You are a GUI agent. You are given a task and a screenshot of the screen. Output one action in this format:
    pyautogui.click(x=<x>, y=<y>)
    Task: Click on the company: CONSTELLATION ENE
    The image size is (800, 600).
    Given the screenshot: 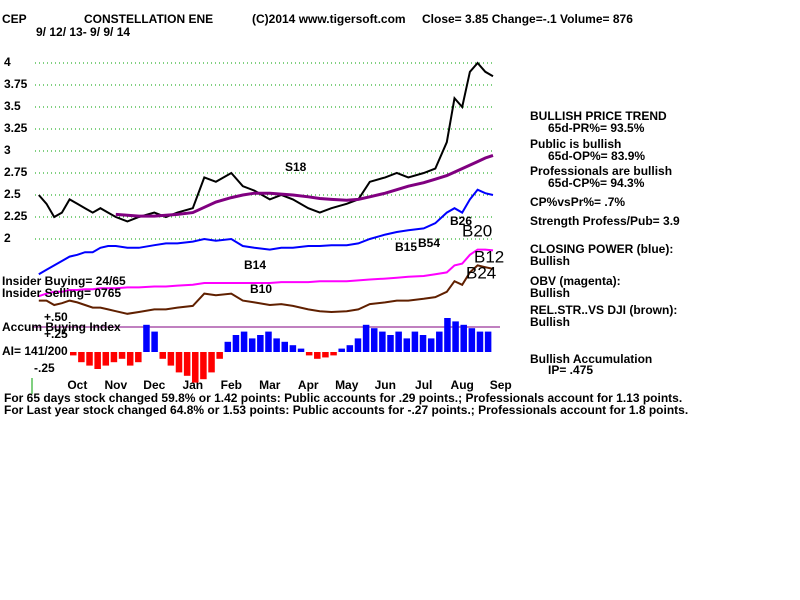 What is the action you would take?
    pyautogui.click(x=148, y=19)
    